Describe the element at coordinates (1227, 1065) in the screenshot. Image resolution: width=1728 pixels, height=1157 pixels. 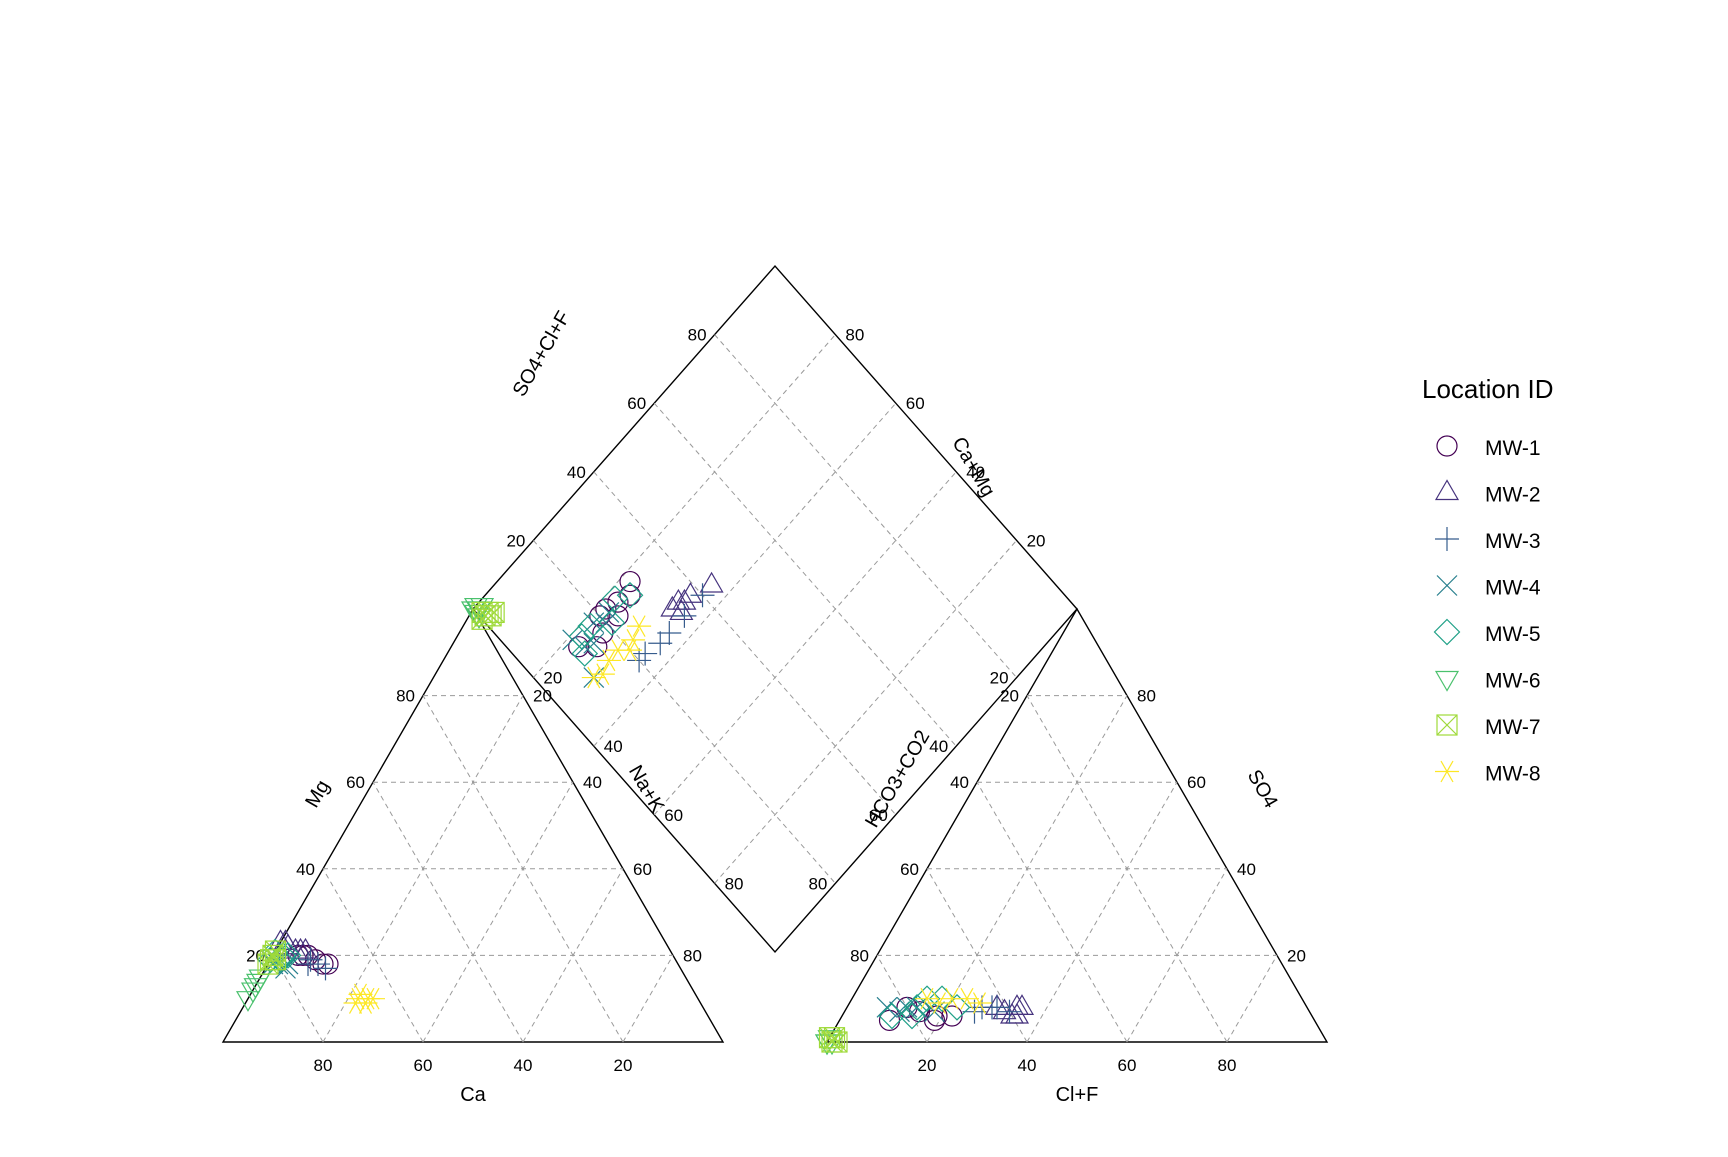
I see `anion-bottom-tick: 80` at that location.